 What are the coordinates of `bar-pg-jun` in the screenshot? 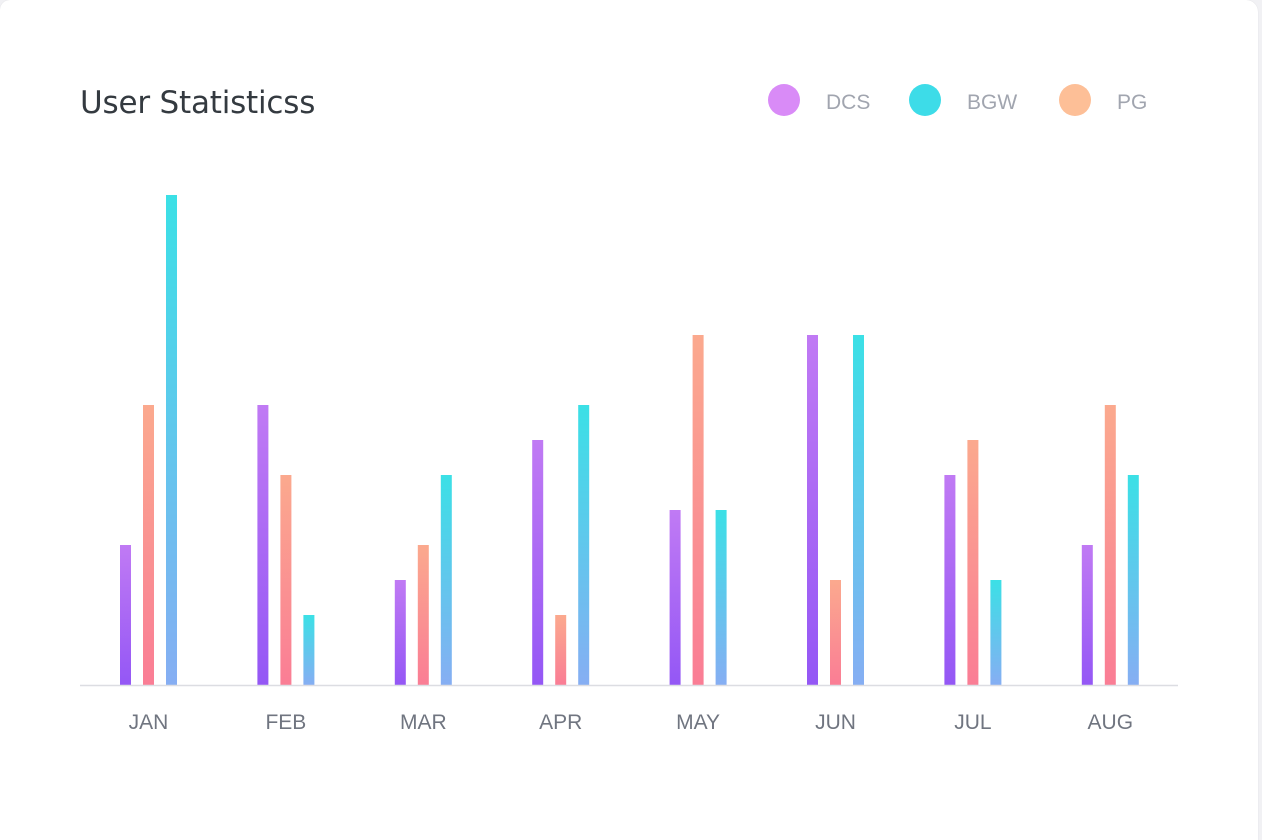 It's located at (835, 632).